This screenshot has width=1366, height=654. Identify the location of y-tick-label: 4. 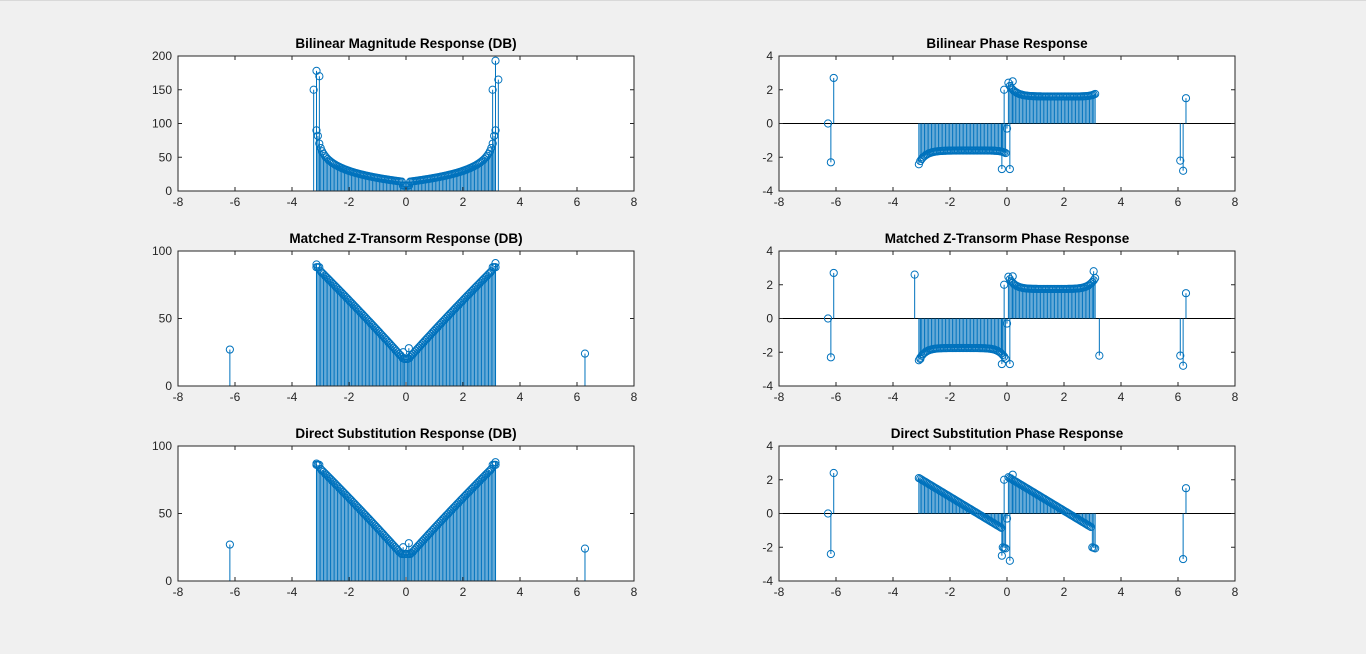
(769, 446).